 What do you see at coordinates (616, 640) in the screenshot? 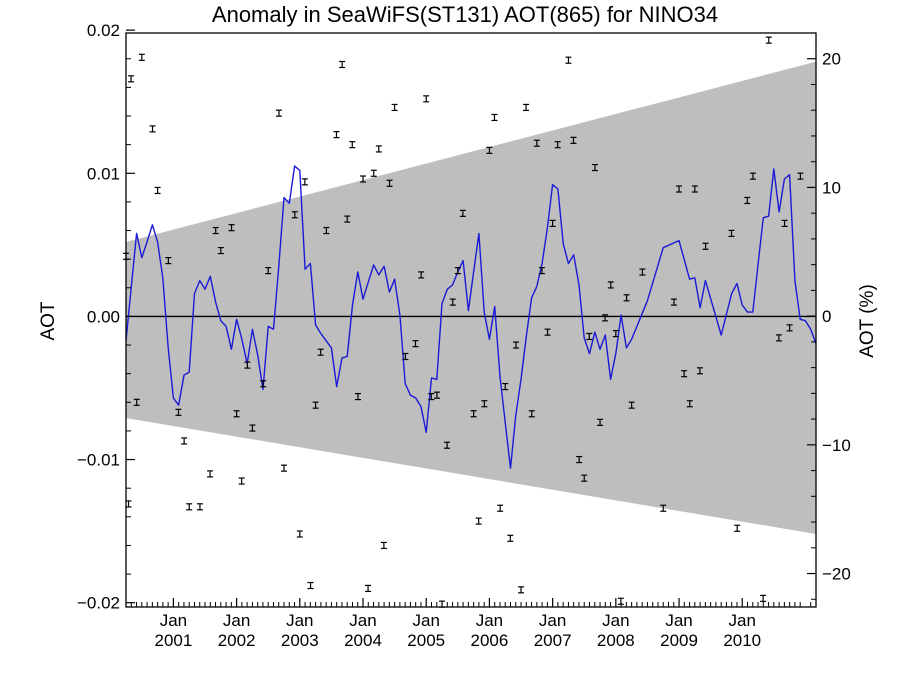
I see `x-tick-year-label: 2008` at bounding box center [616, 640].